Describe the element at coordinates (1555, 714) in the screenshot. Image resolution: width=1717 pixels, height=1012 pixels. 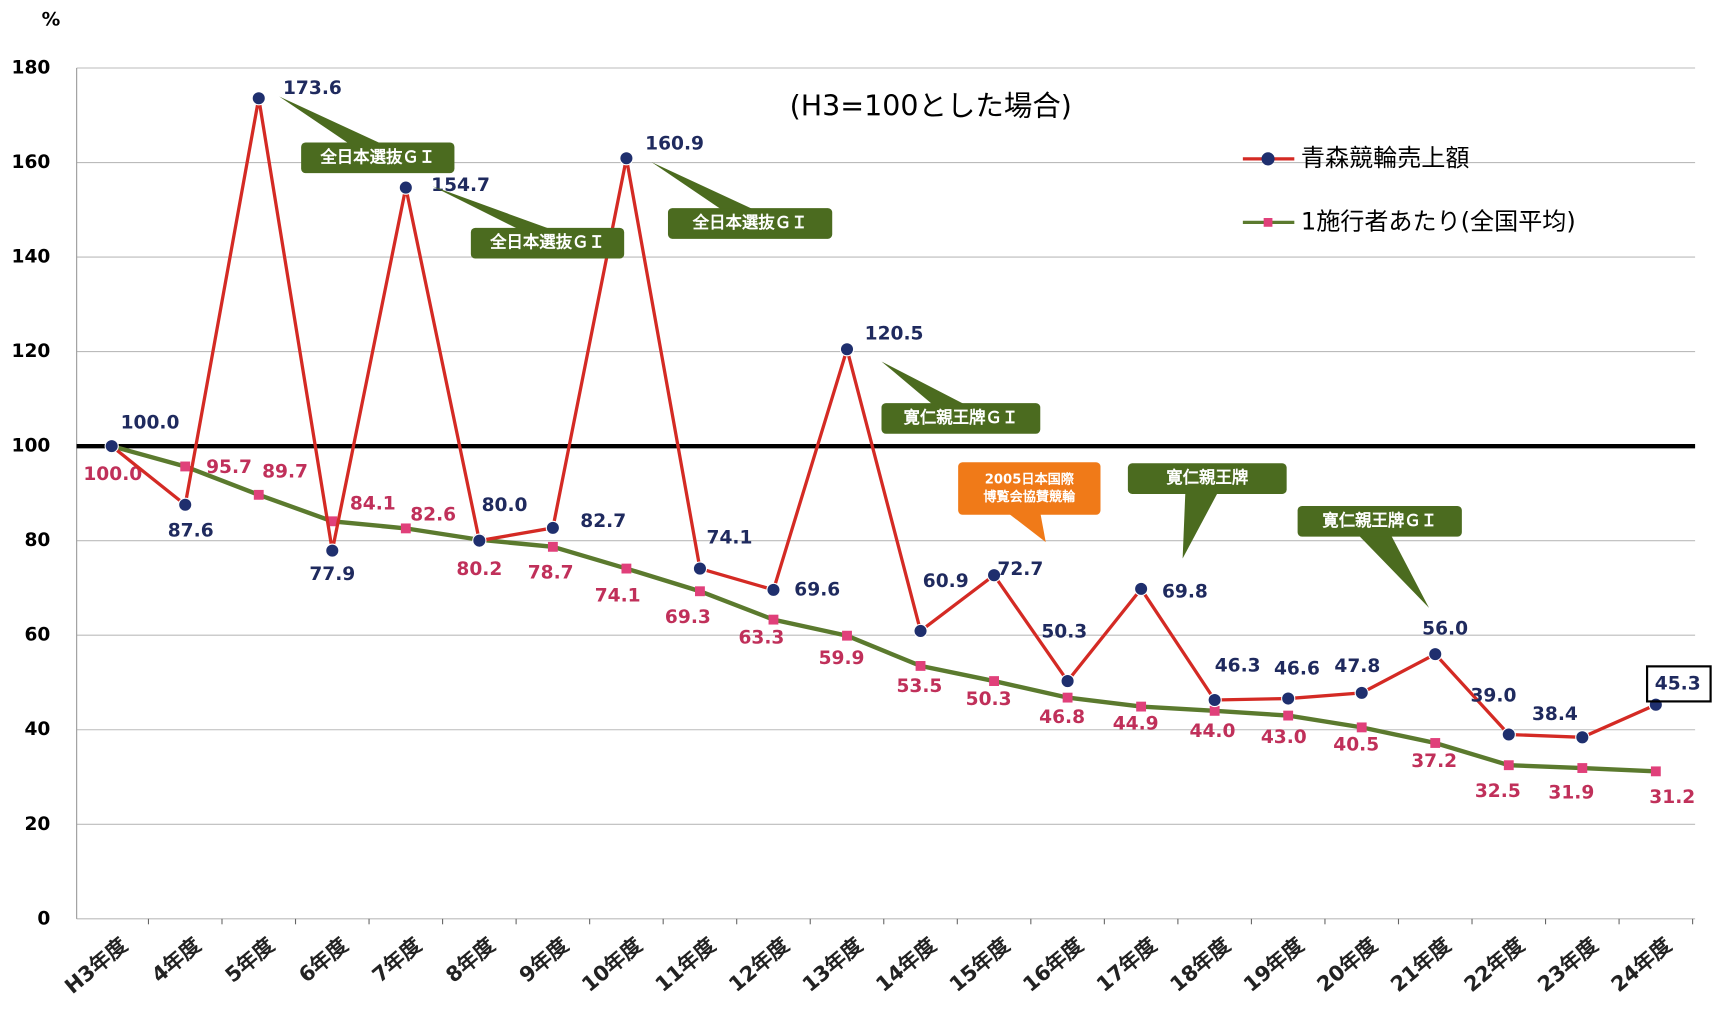
I see `value-label: 38.4` at that location.